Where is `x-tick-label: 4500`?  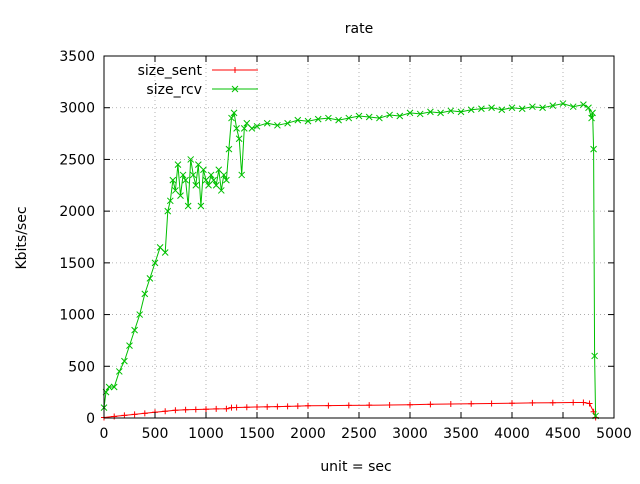 x-tick-label: 4500 is located at coordinates (563, 434).